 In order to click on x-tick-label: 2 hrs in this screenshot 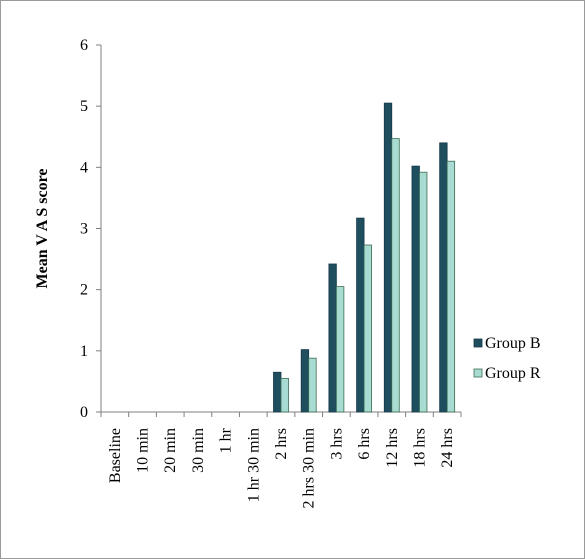, I will do `click(281, 444)`.